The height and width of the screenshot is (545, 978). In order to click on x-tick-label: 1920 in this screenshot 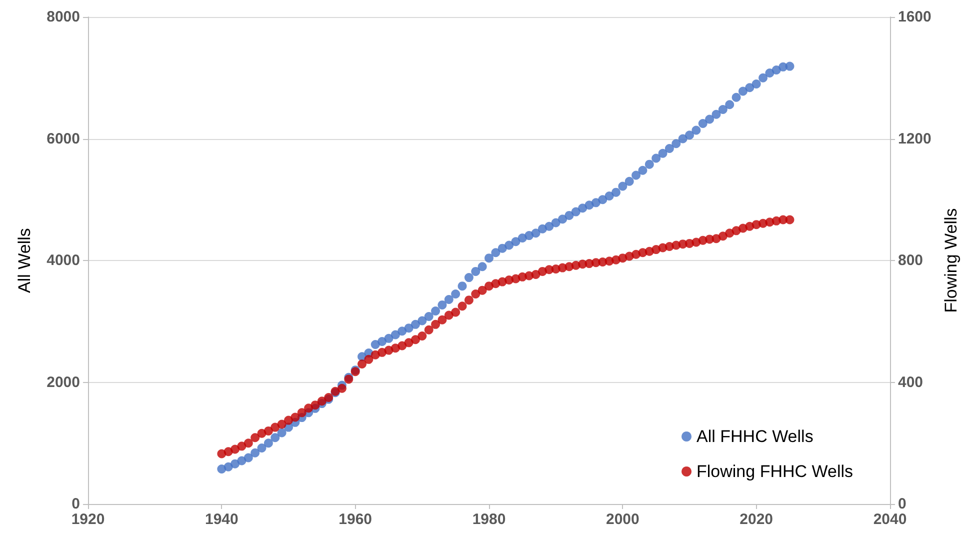, I will do `click(88, 519)`.